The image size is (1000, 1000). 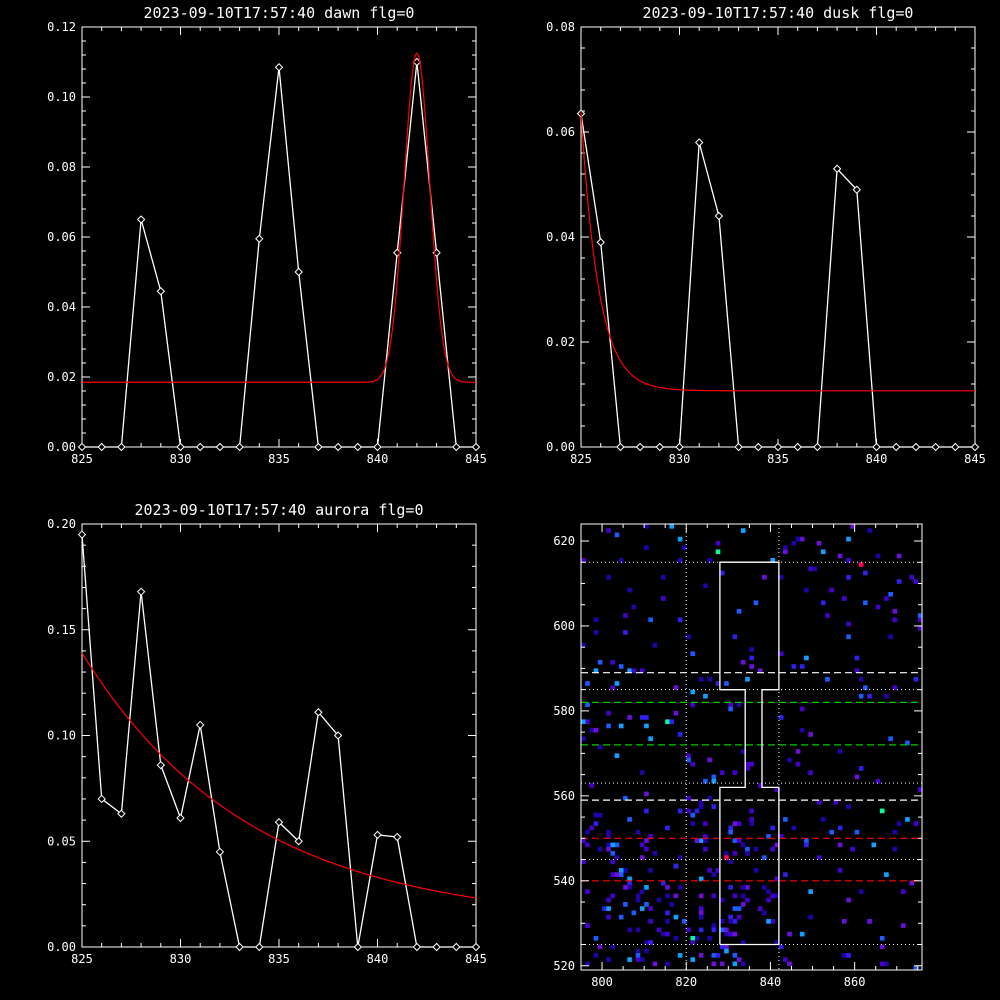 I want to click on fit-line, so click(x=777, y=252).